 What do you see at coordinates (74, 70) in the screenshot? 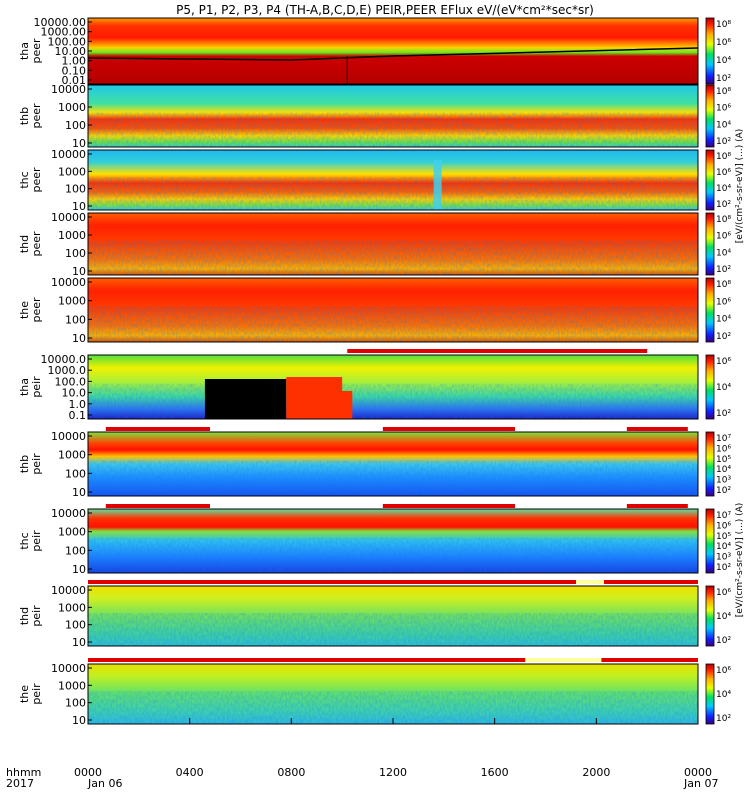
I see `y-tick-label: 0.10` at bounding box center [74, 70].